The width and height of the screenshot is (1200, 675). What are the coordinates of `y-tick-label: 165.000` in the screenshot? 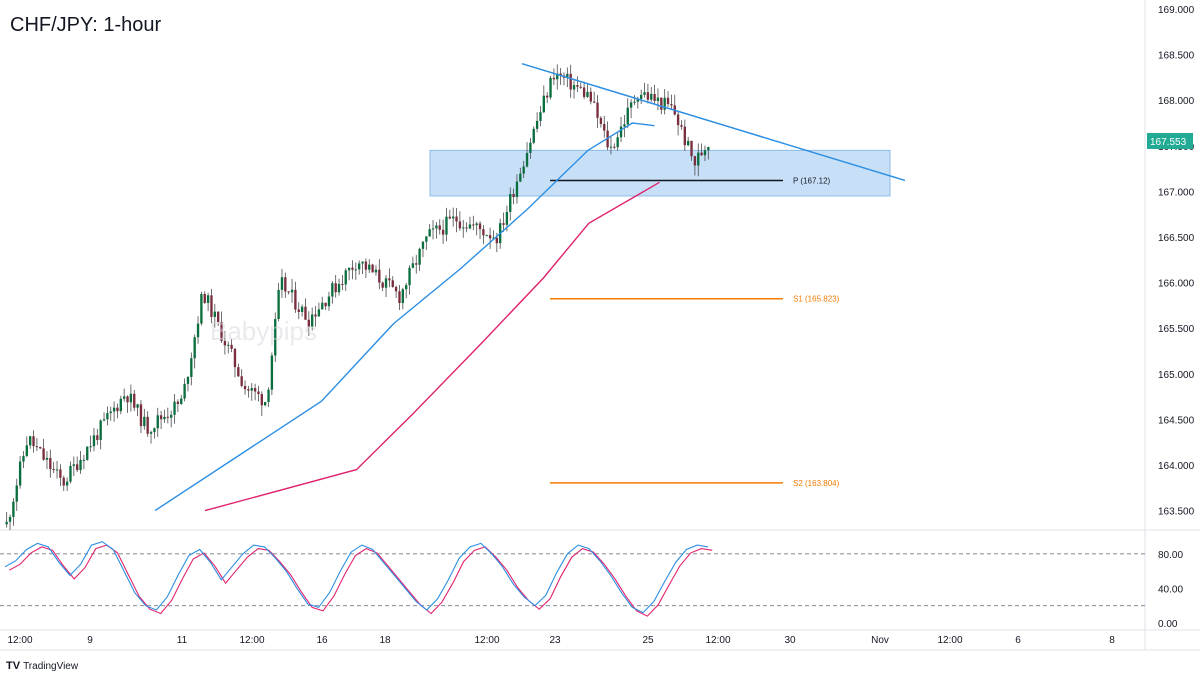 It's located at (1176, 375).